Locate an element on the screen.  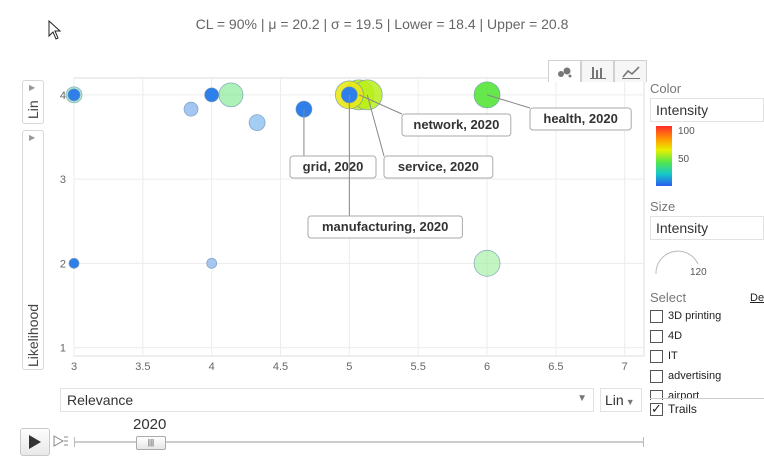
chart-type-tabs is located at coordinates (597, 71).